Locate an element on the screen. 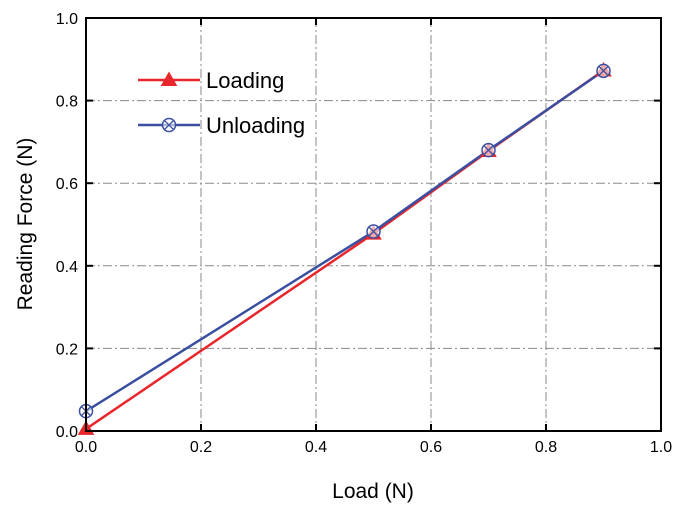  x-tick-label: 0.4 is located at coordinates (316, 447).